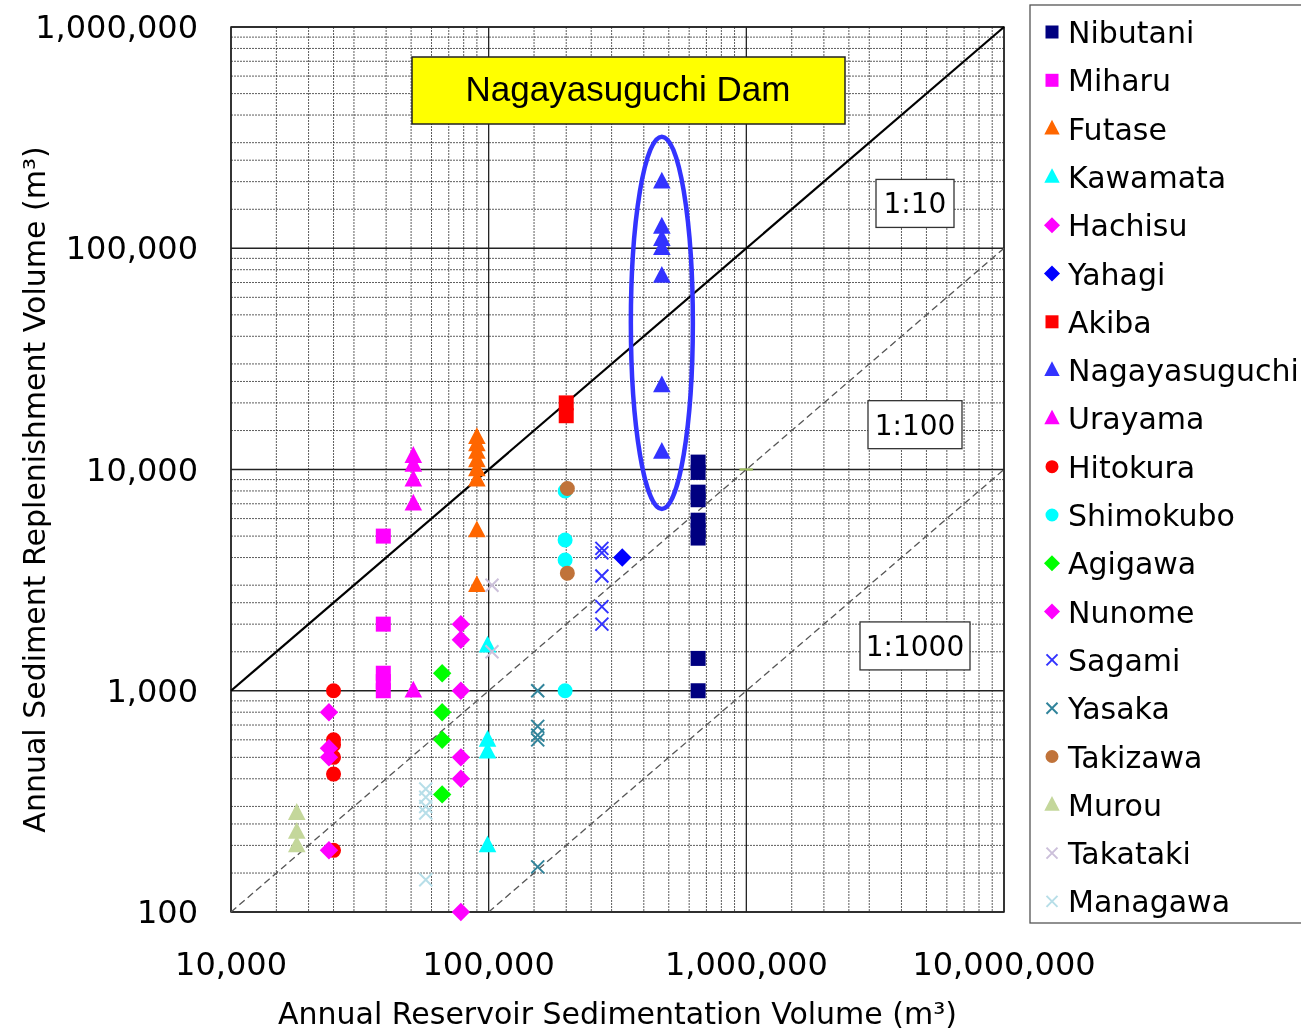 Image resolution: width=1301 pixels, height=1032 pixels. What do you see at coordinates (1128, 226) in the screenshot?
I see `legend-label: Hachisu` at bounding box center [1128, 226].